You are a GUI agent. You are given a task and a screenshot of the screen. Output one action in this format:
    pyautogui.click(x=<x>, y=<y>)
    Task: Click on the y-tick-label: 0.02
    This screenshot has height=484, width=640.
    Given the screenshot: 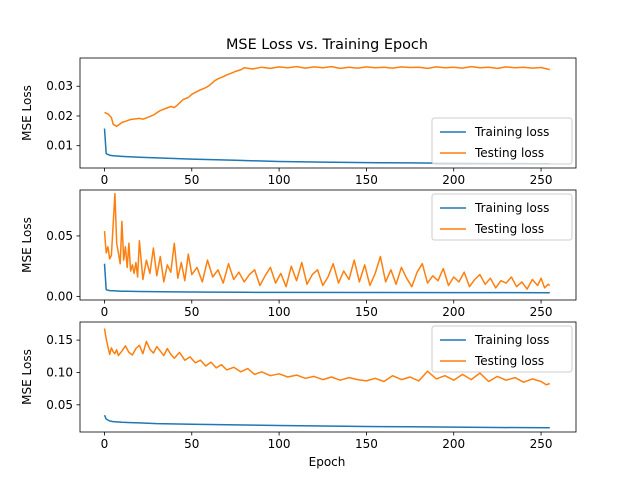 What is the action you would take?
    pyautogui.click(x=59, y=116)
    